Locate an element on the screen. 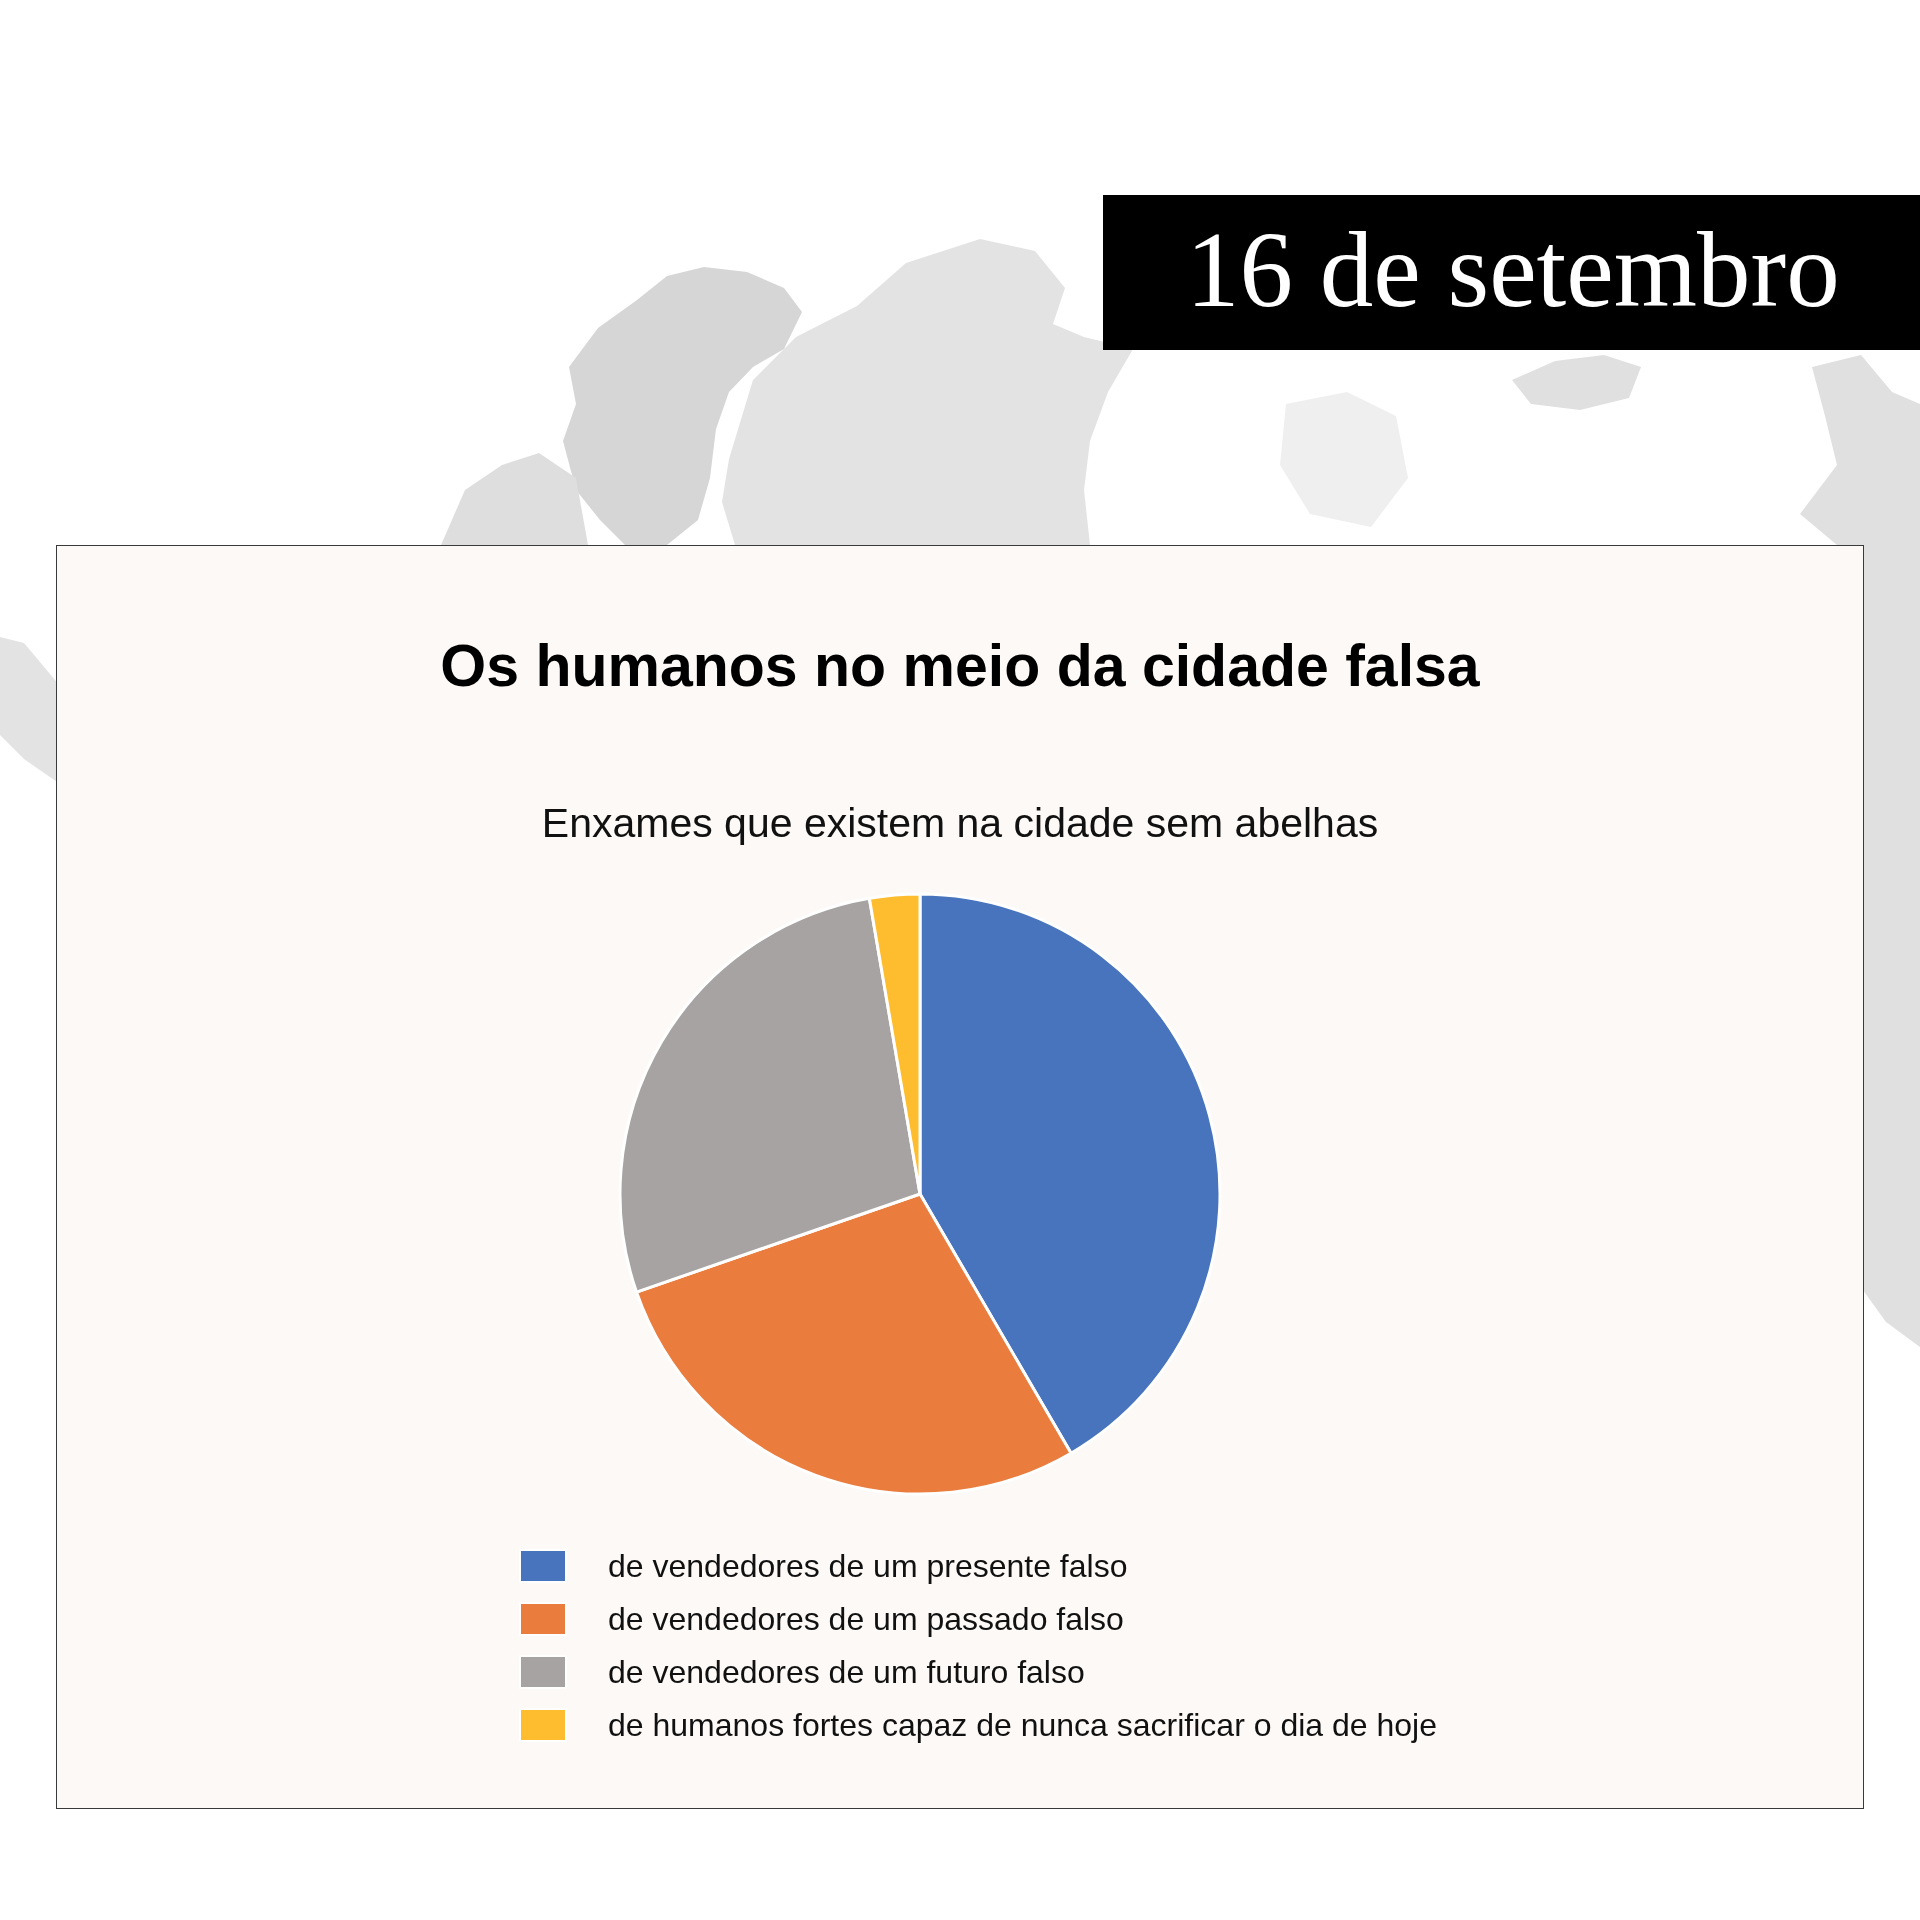 The width and height of the screenshot is (1920, 1920). chart-subtitle: Enxames que existem na cidade sem abelhas is located at coordinates (960, 823).